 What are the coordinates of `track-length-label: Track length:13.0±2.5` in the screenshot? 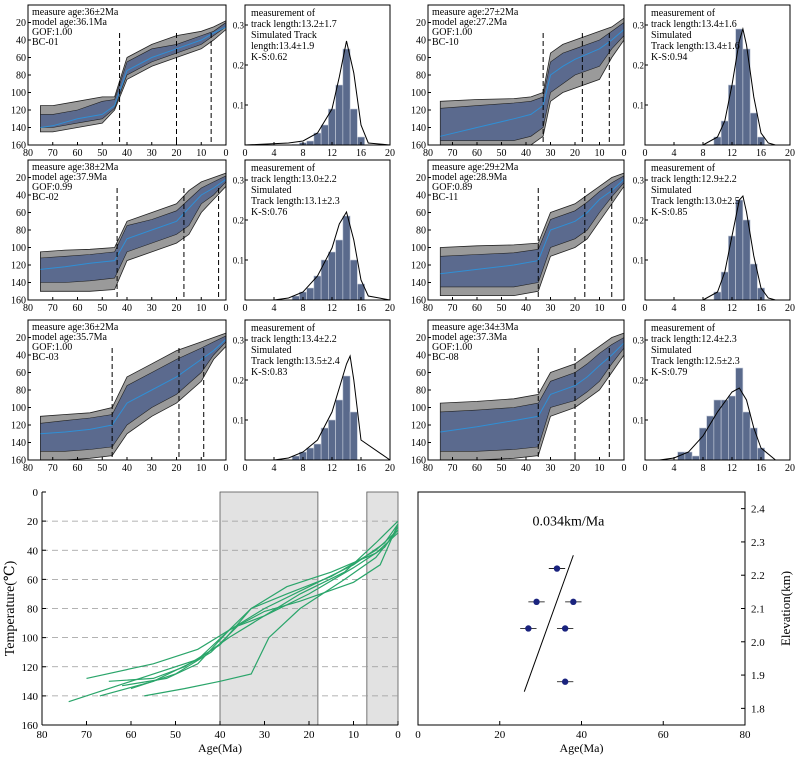 It's located at (695, 201).